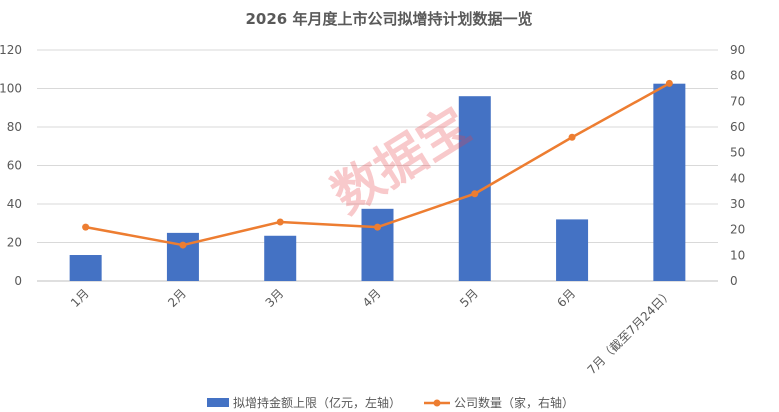  What do you see at coordinates (11, 50) in the screenshot?
I see `left-tick-label: 120` at bounding box center [11, 50].